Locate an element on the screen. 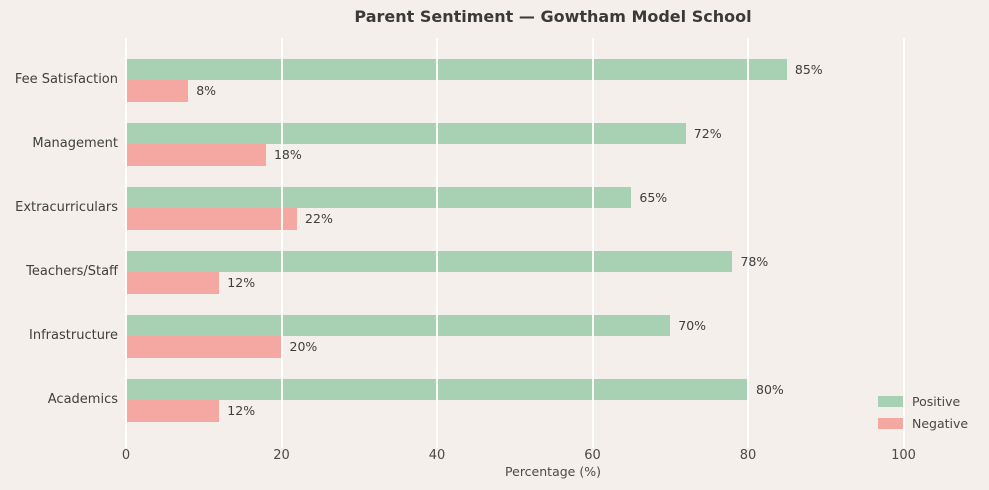  legend-item-positive: Positive is located at coordinates (923, 401).